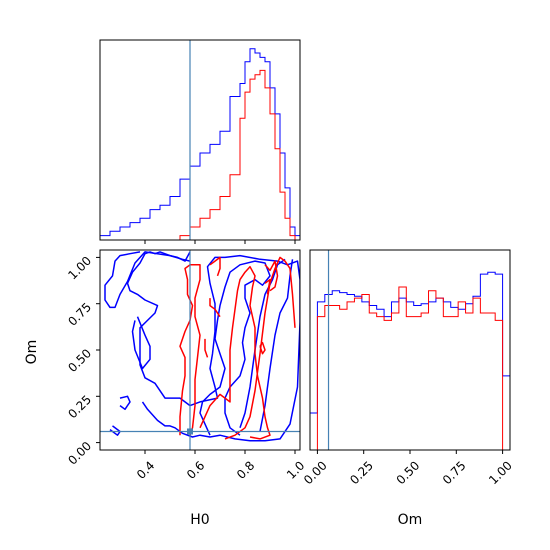  I want to click on x-tick-label-om-2: 0.50, so click(408, 472).